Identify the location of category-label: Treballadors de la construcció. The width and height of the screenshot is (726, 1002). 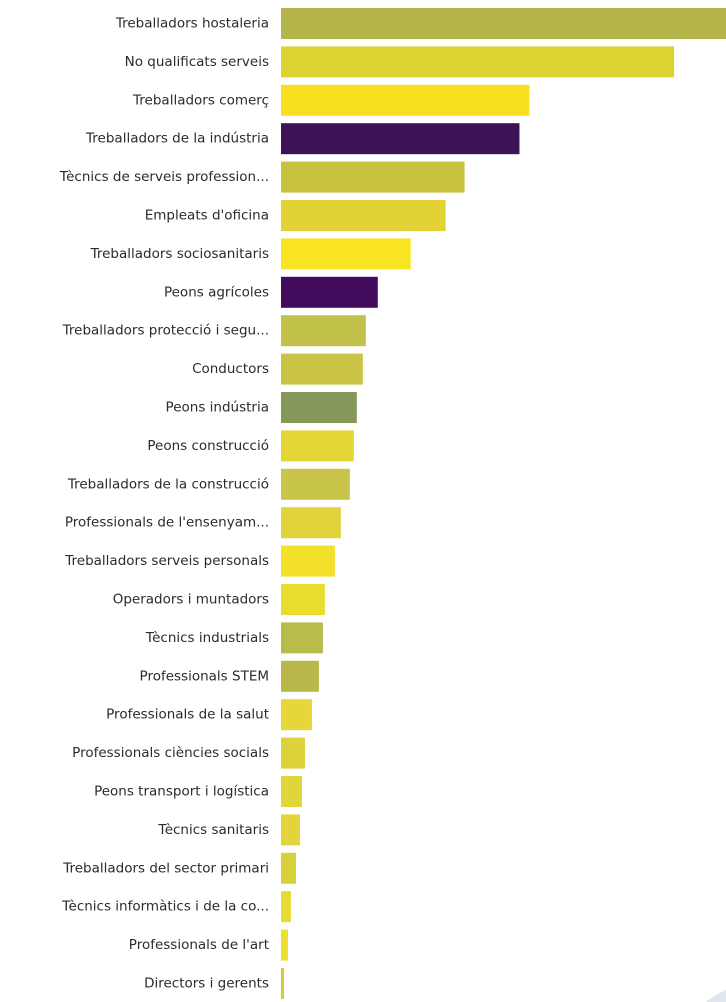
(168, 484).